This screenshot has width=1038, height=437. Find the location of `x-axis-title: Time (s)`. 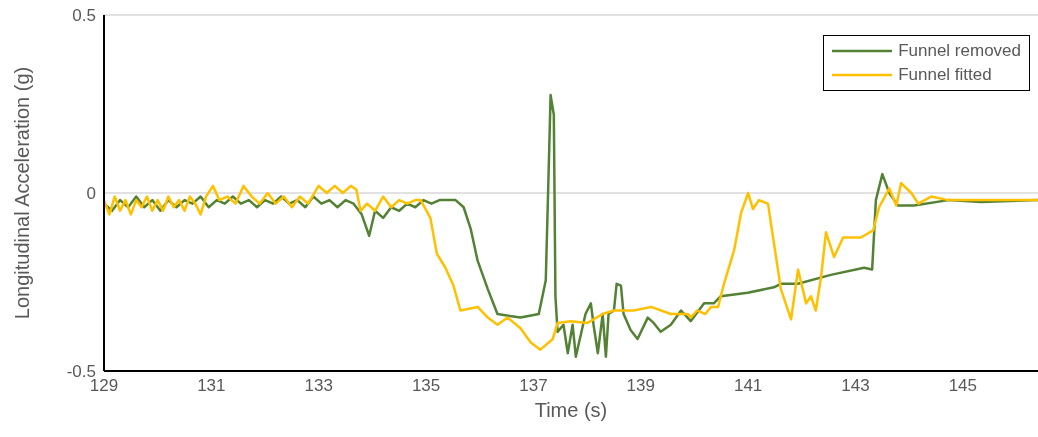

x-axis-title: Time (s) is located at coordinates (571, 410).